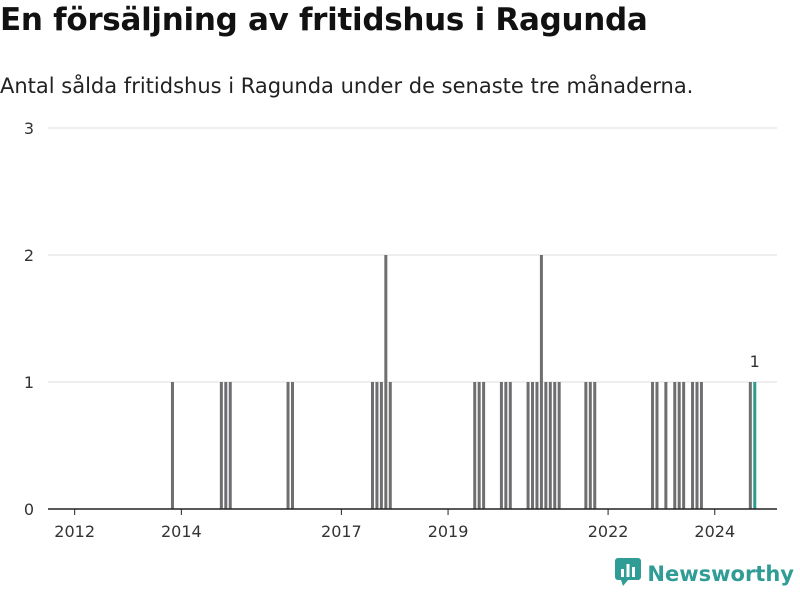 The height and width of the screenshot is (600, 800). Describe the element at coordinates (628, 574) in the screenshot. I see `newsworthy-logo-icon` at that location.